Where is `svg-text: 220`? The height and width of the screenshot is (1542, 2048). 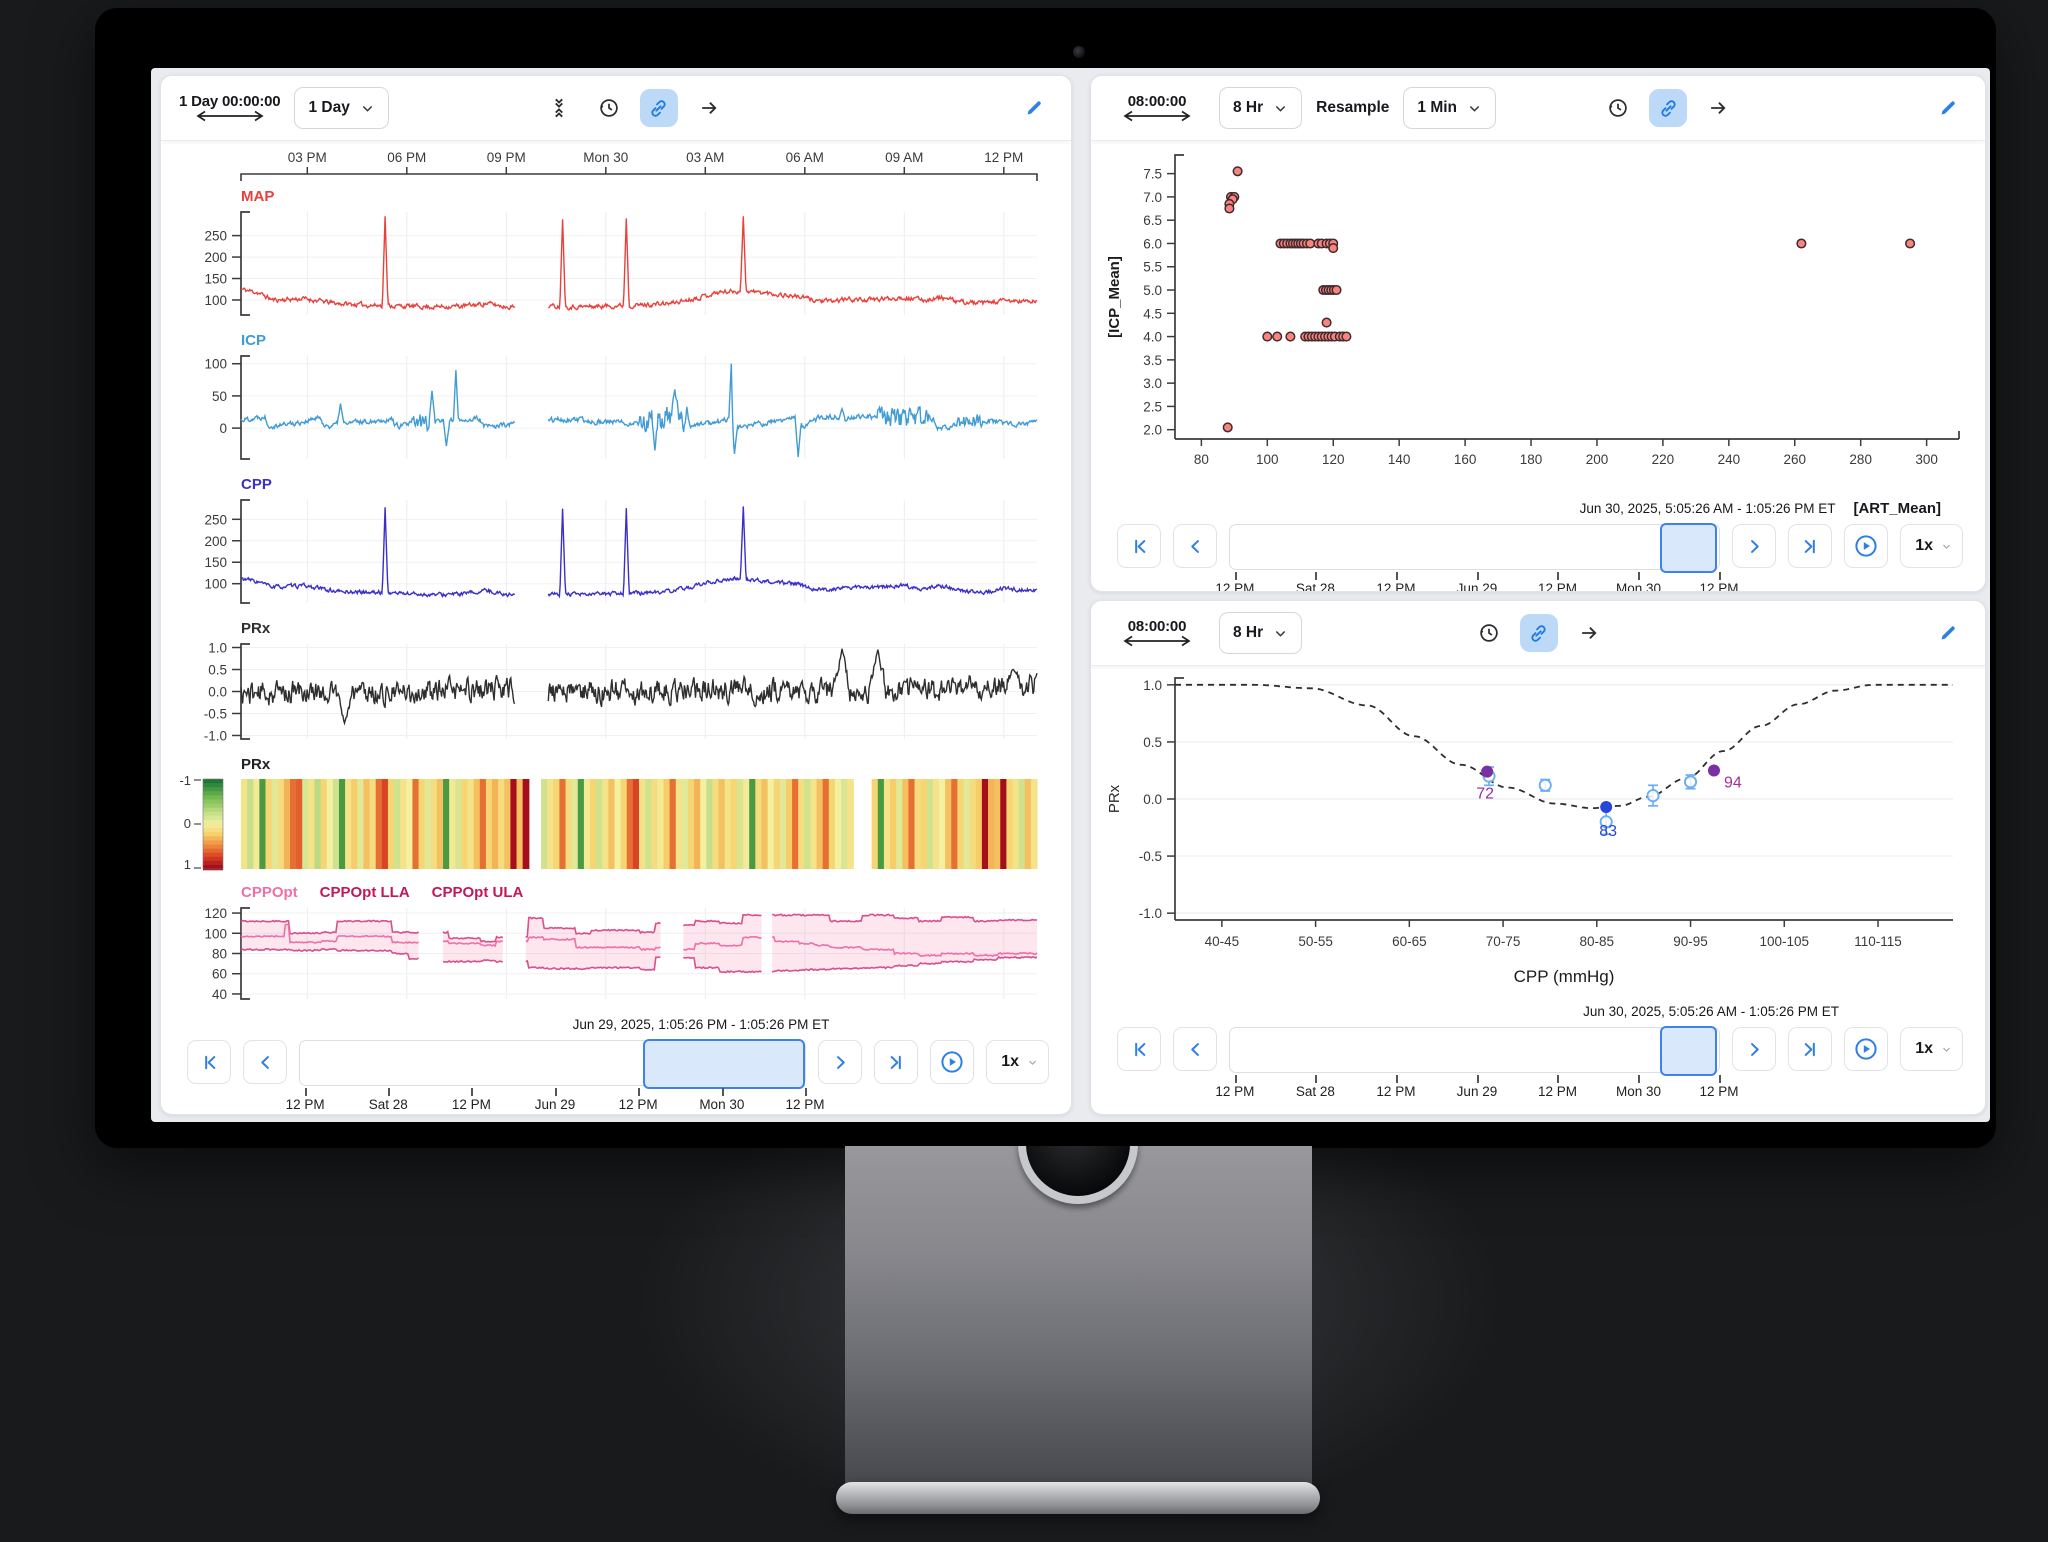
svg-text: 220 is located at coordinates (1663, 459).